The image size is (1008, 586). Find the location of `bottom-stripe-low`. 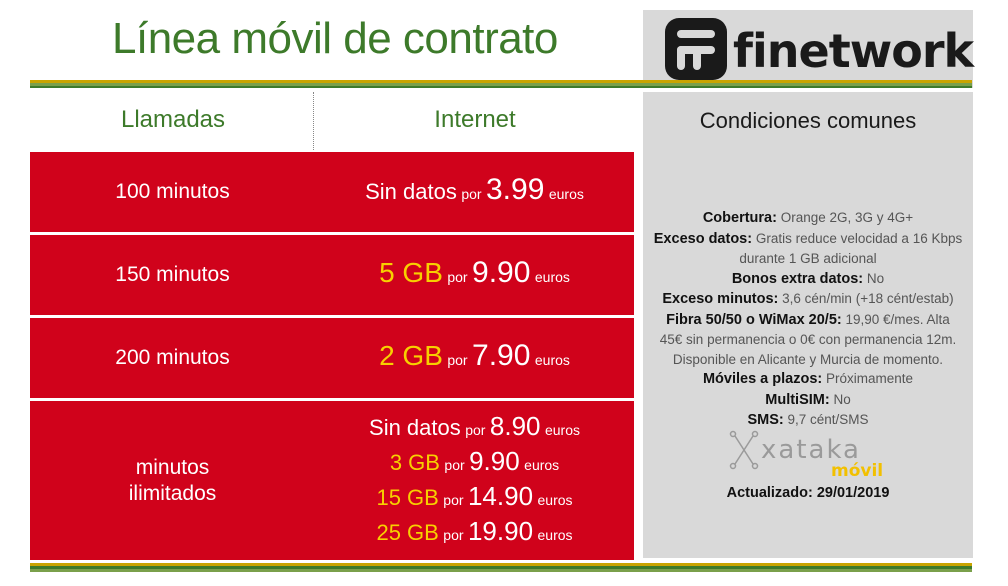

bottom-stripe-low is located at coordinates (501, 570).